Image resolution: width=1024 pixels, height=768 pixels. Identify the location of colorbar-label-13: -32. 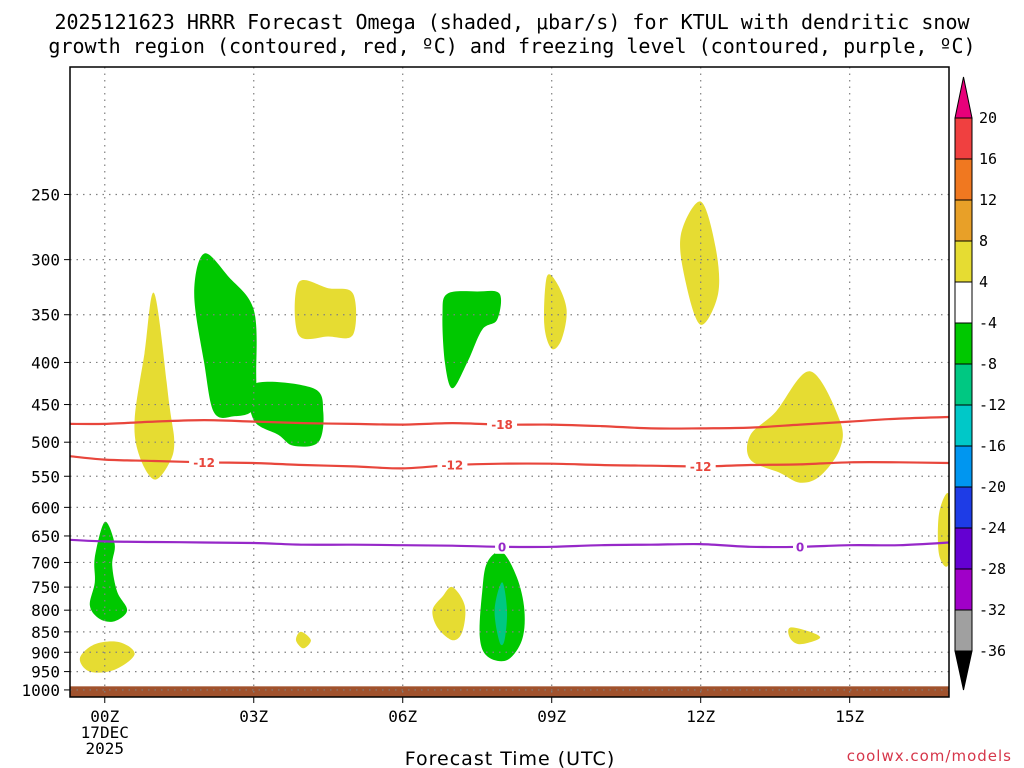
(992, 610).